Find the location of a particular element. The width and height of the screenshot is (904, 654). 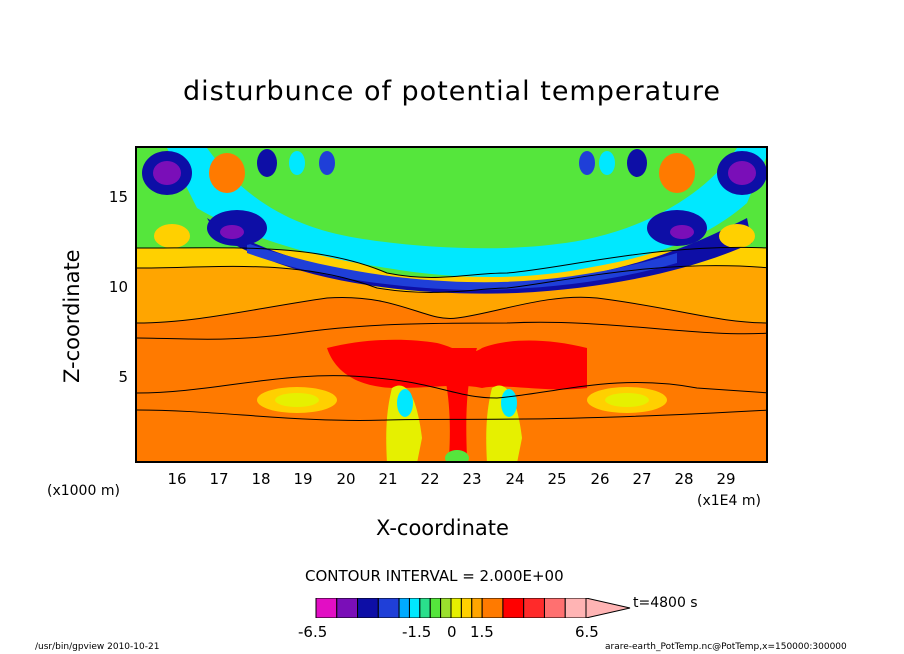

x-tick-label: 23 is located at coordinates (472, 479).